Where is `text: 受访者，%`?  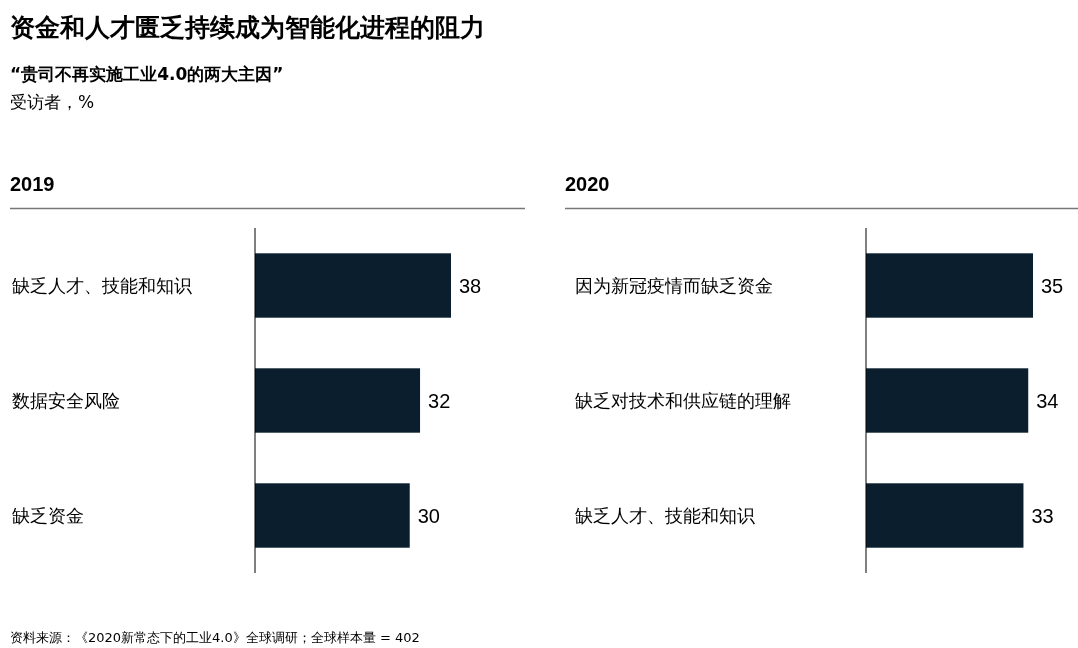 text: 受访者，% is located at coordinates (52, 102).